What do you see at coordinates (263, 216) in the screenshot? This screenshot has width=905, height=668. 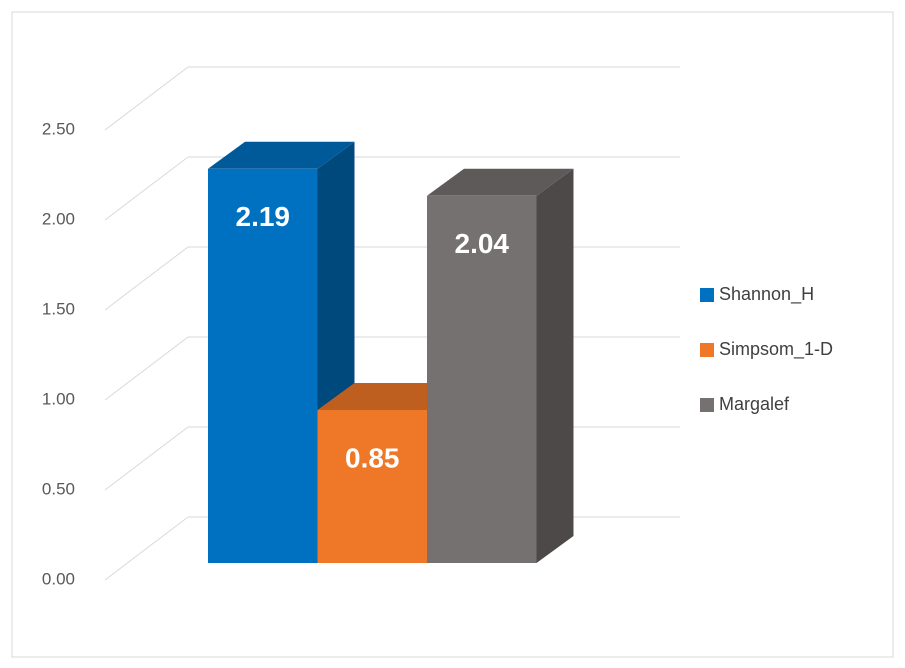 I see `value-label: 2.19` at bounding box center [263, 216].